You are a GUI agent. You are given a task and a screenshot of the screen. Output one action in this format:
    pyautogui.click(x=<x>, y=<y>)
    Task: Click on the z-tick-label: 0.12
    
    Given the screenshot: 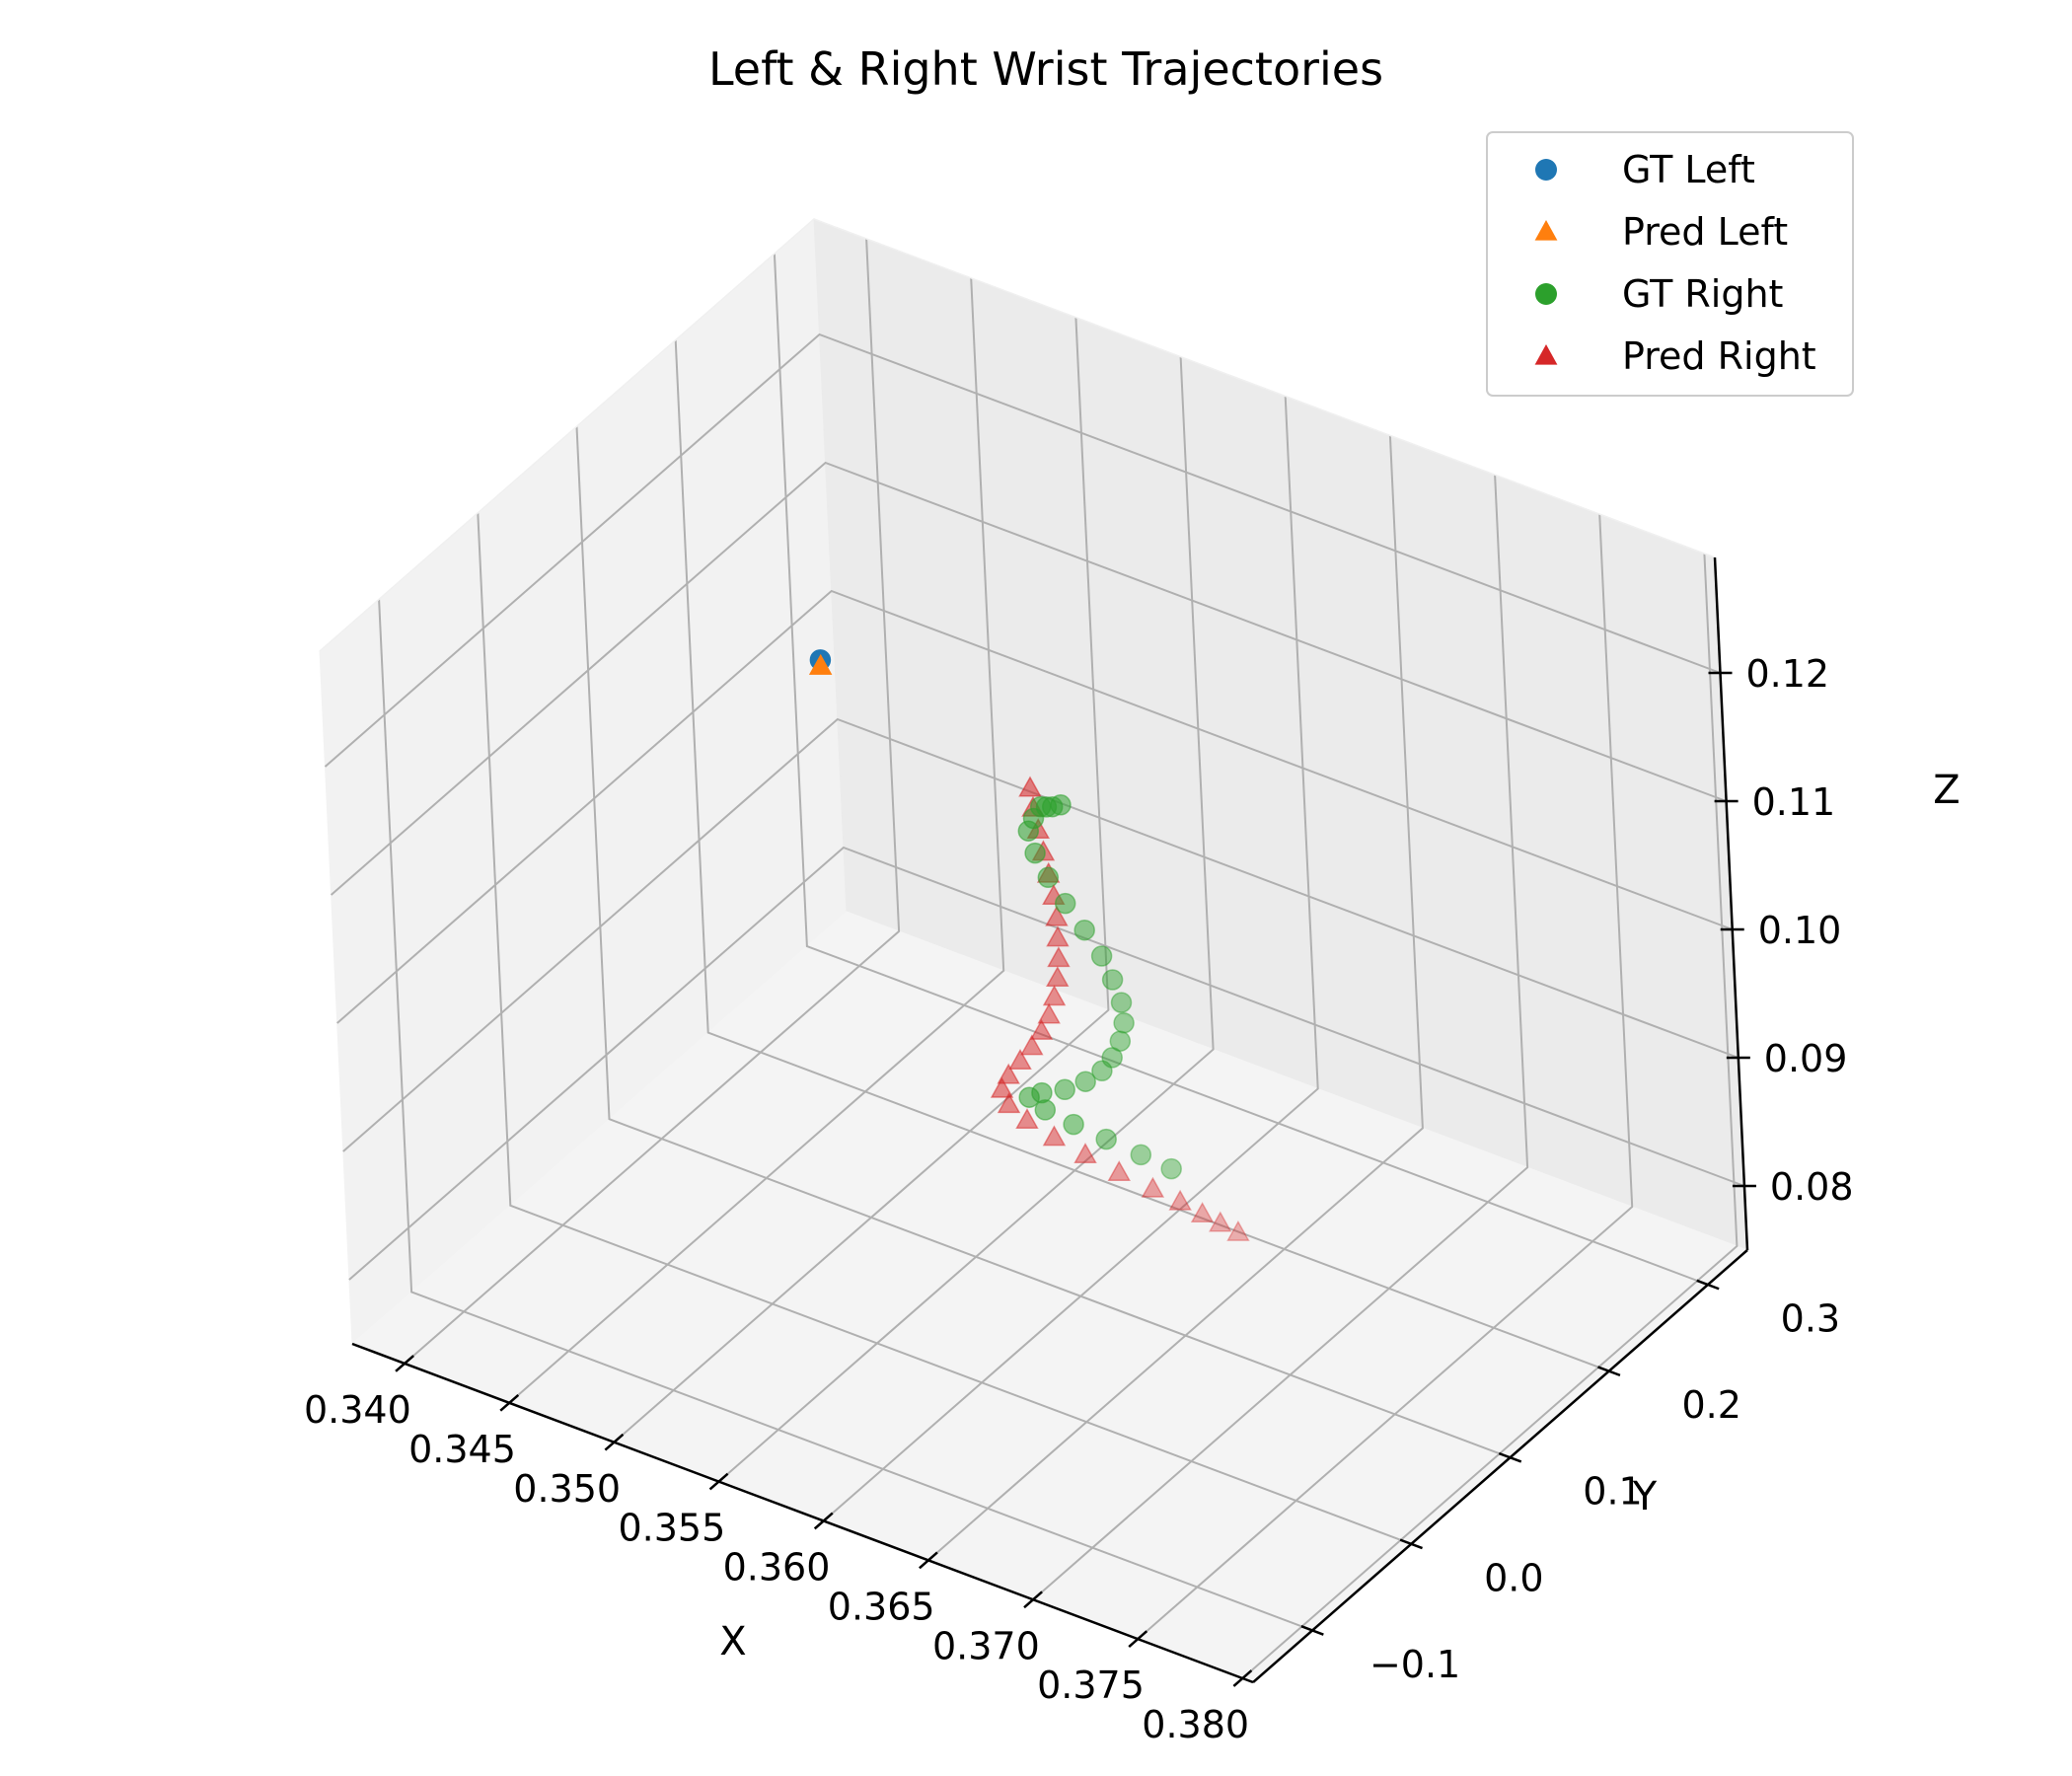 What is the action you would take?
    pyautogui.click(x=1788, y=674)
    